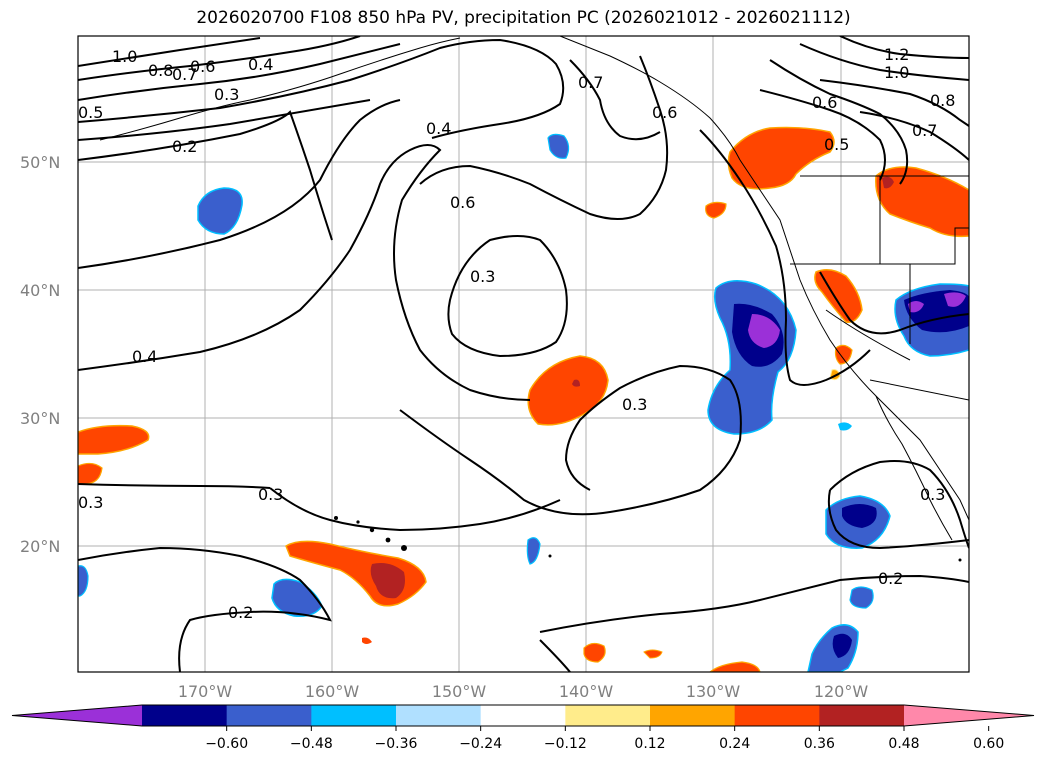 The width and height of the screenshot is (1047, 765). Describe the element at coordinates (387, 581) in the screenshot. I see `pos-area-hawaii-core` at that location.